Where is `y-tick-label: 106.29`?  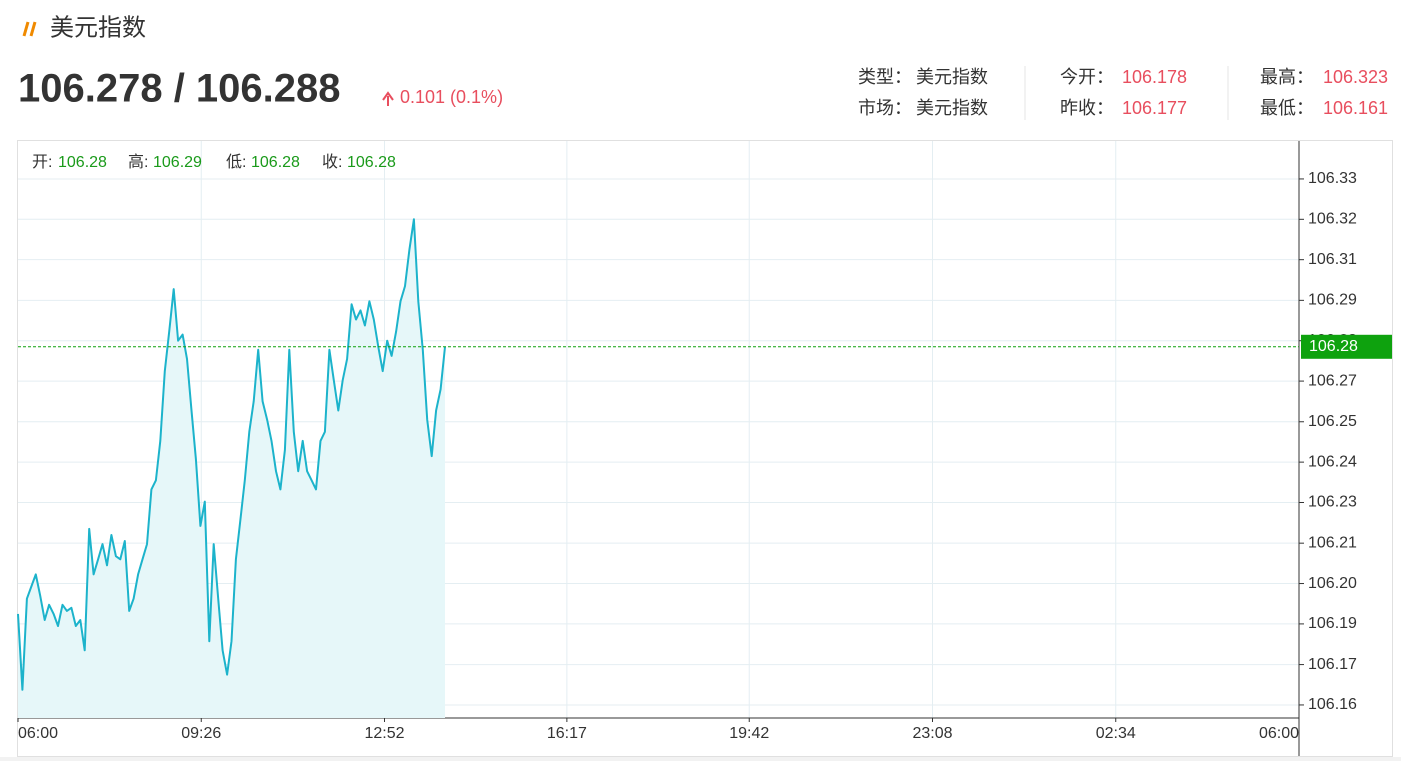 y-tick-label: 106.29 is located at coordinates (1332, 300).